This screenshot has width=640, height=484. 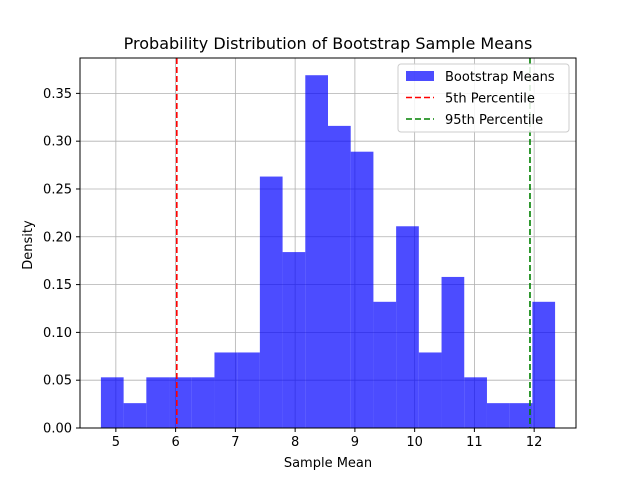 What do you see at coordinates (474, 442) in the screenshot?
I see `x-tick-label: 11` at bounding box center [474, 442].